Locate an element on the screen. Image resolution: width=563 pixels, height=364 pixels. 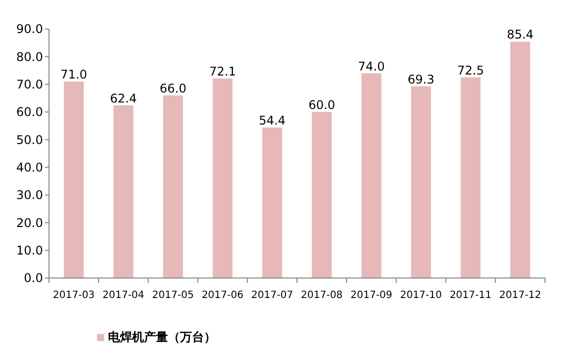
x-tick-label: 2017-04 is located at coordinates (123, 295).